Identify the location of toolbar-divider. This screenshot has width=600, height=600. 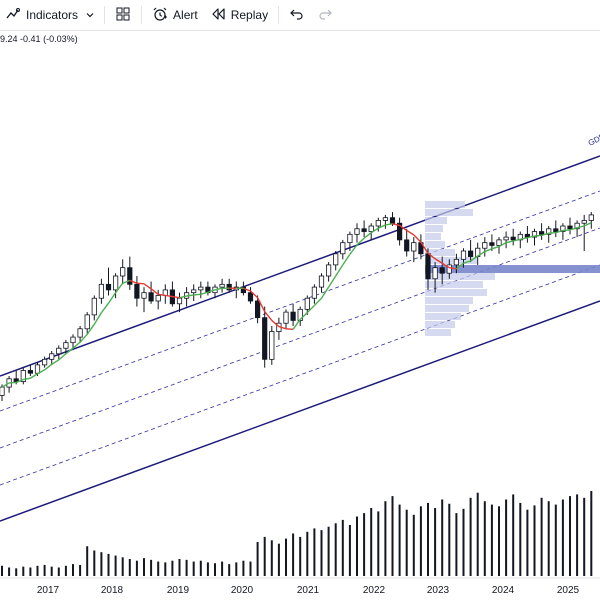
(279, 15).